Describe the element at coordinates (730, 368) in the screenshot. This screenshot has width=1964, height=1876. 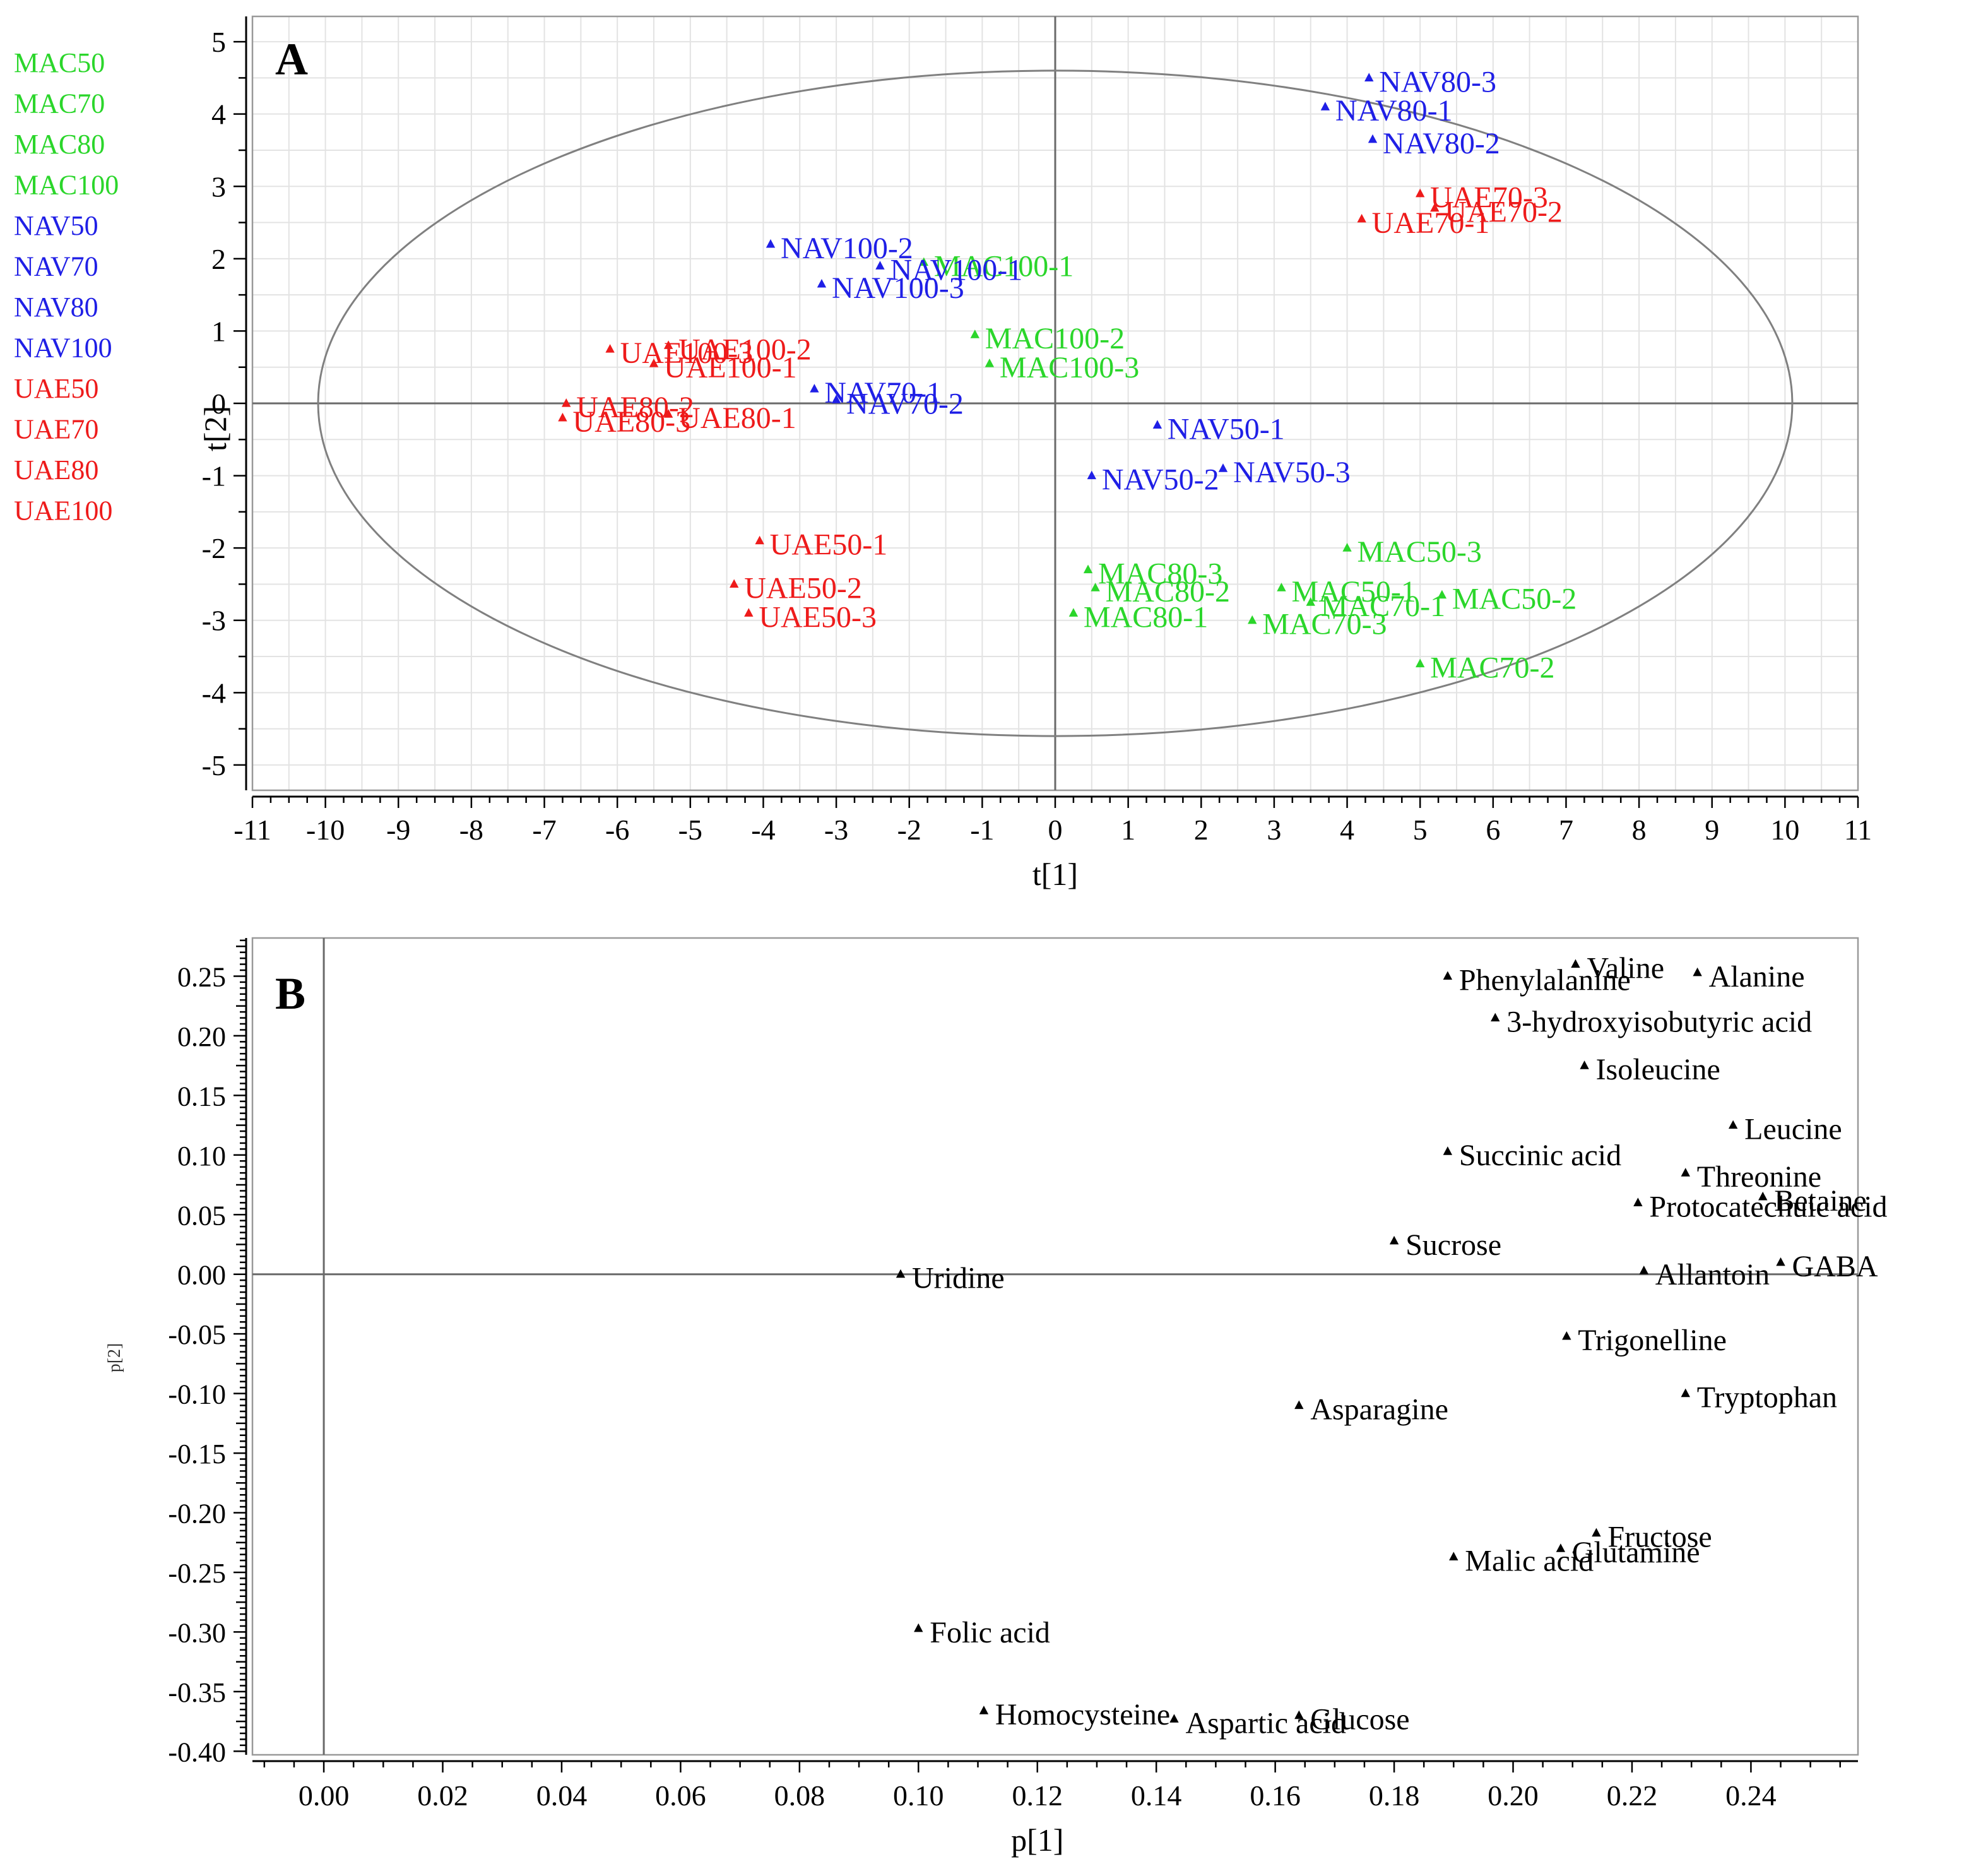
I see `score-label: UAE100-1` at that location.